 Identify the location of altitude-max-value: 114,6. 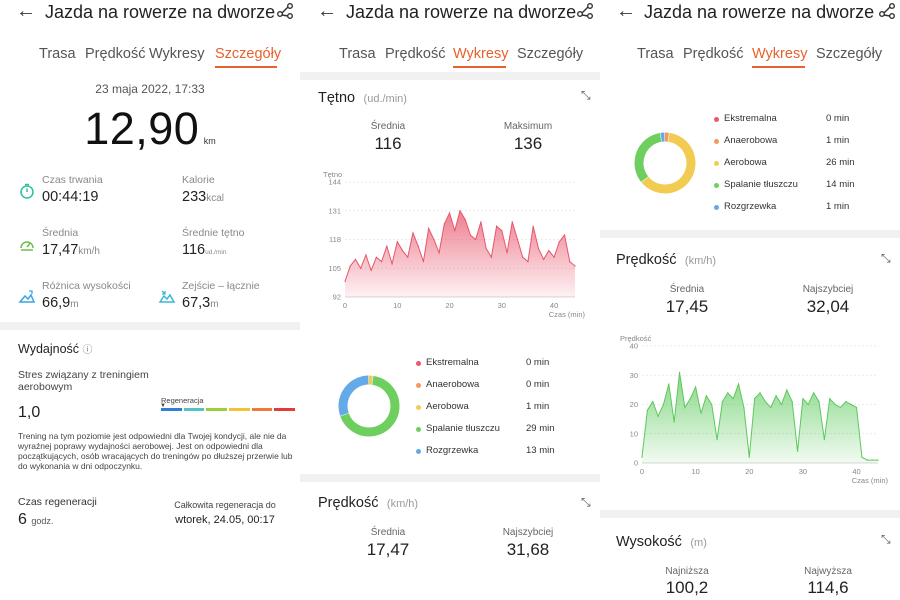
(828, 587).